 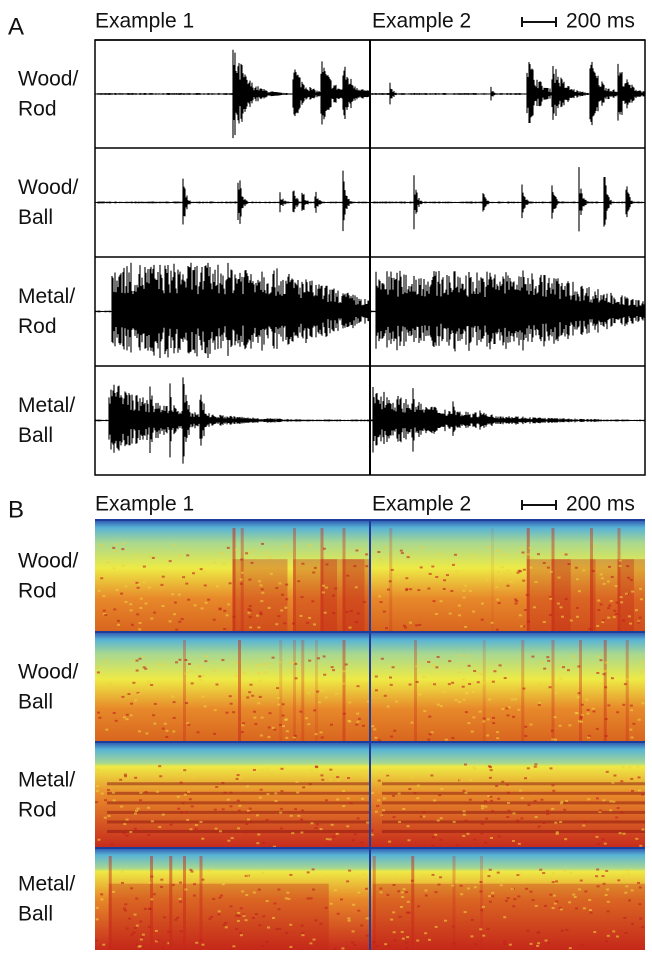 What do you see at coordinates (507, 311) in the screenshot?
I see `waveform` at bounding box center [507, 311].